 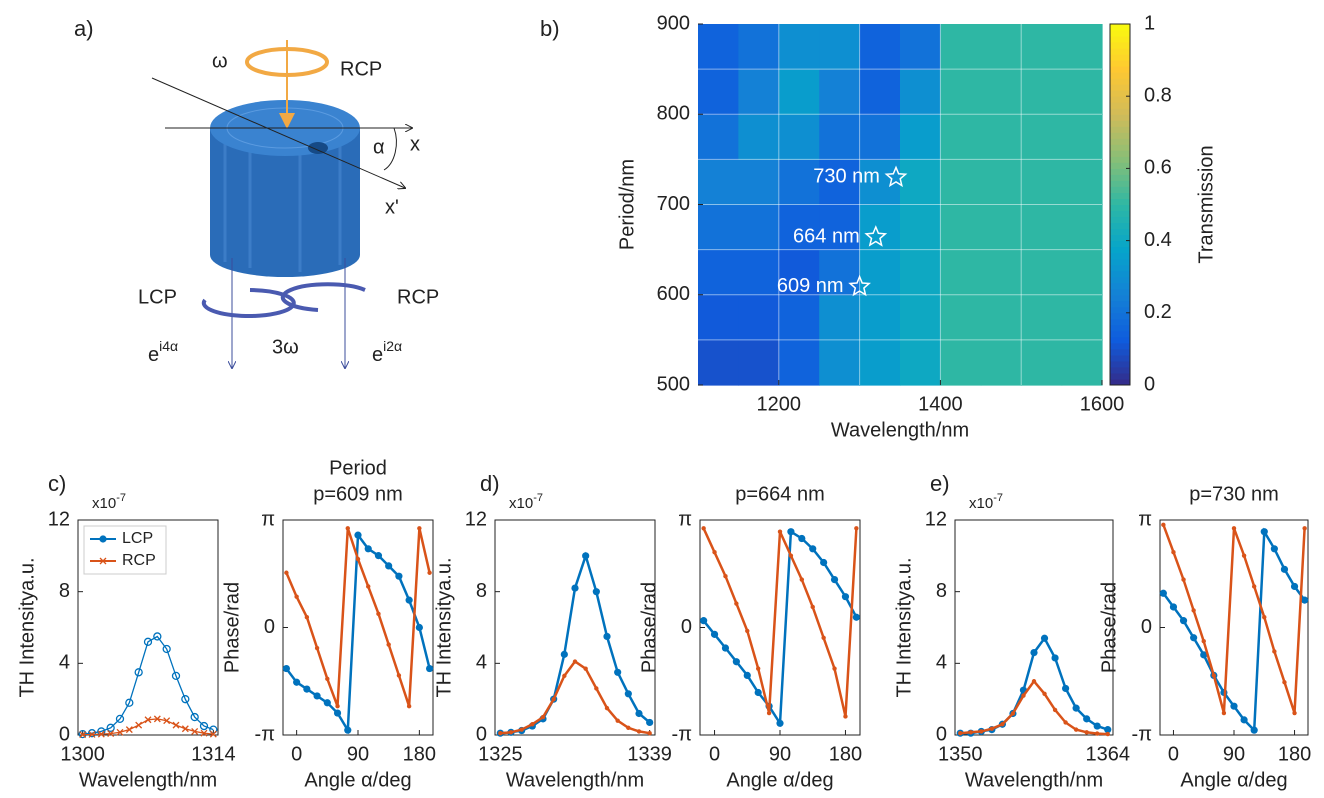 I want to click on x-tick-label: 1339, so click(x=649, y=754).